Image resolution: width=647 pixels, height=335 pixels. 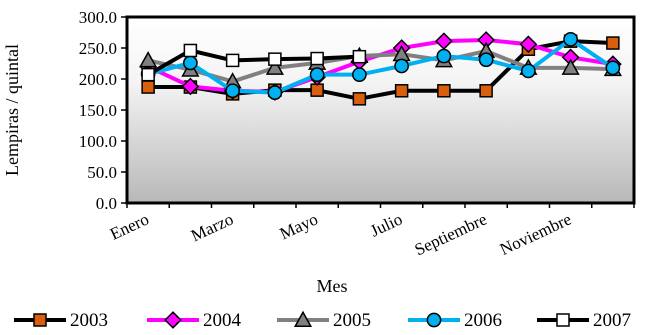 What do you see at coordinates (386, 224) in the screenshot?
I see `x-tick-label: Julio` at bounding box center [386, 224].